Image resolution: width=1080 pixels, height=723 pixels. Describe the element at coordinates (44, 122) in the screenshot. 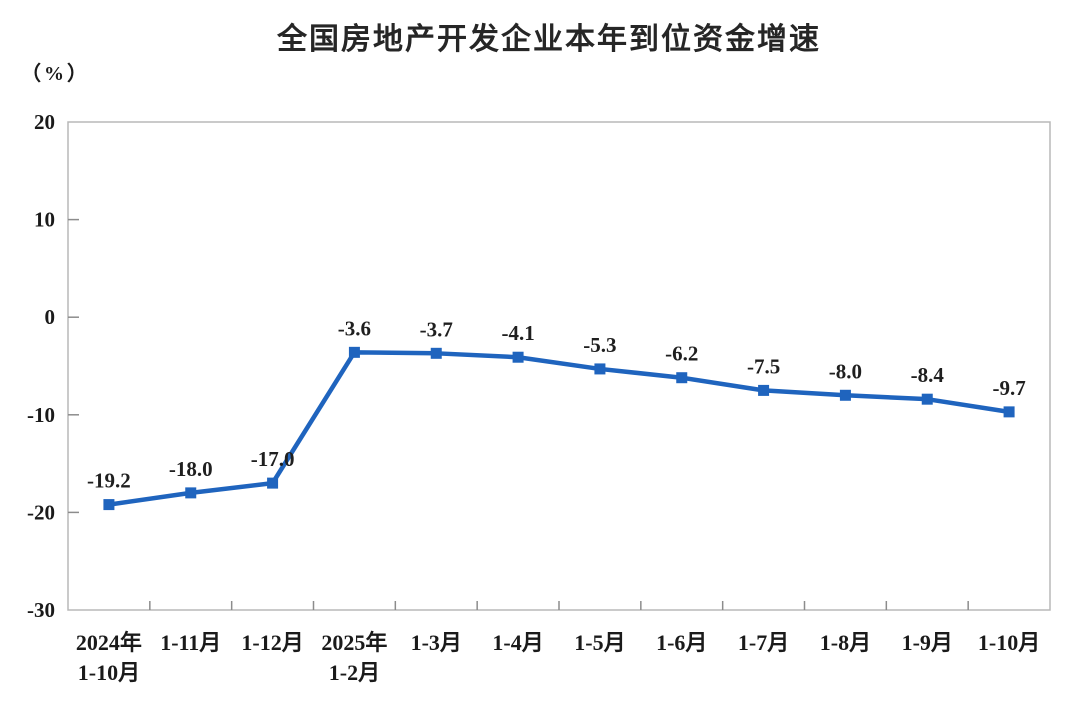

I see `y-axis-tick-label: 20` at that location.